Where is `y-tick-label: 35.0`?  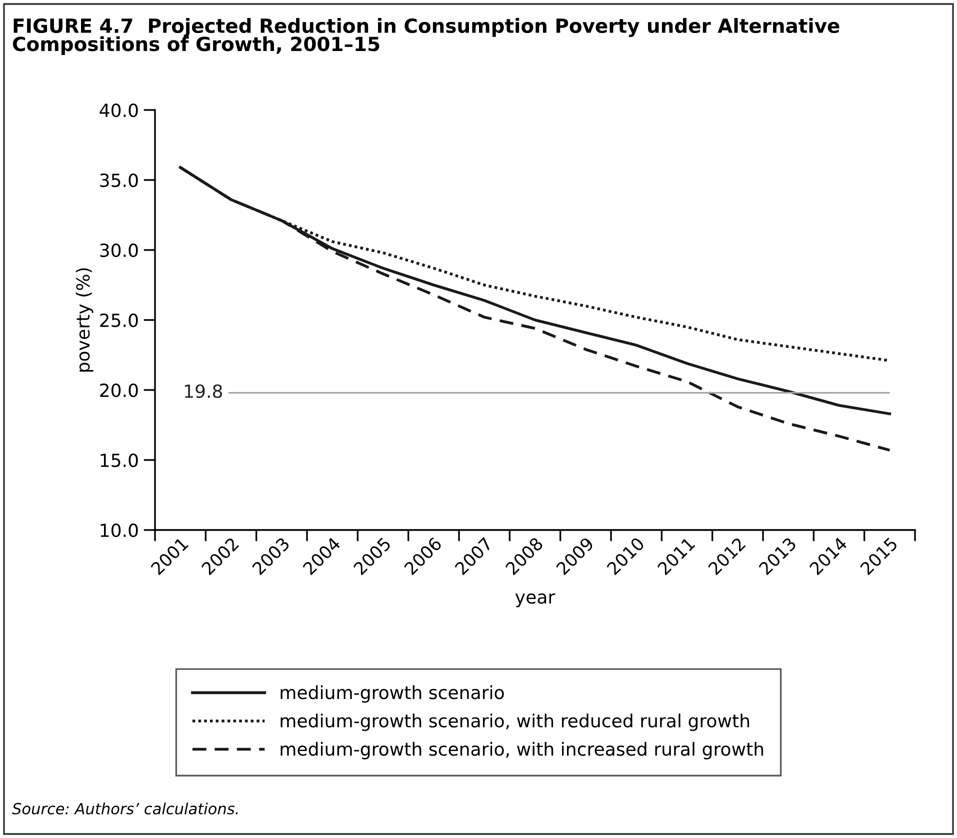
y-tick-label: 35.0 is located at coordinates (119, 180).